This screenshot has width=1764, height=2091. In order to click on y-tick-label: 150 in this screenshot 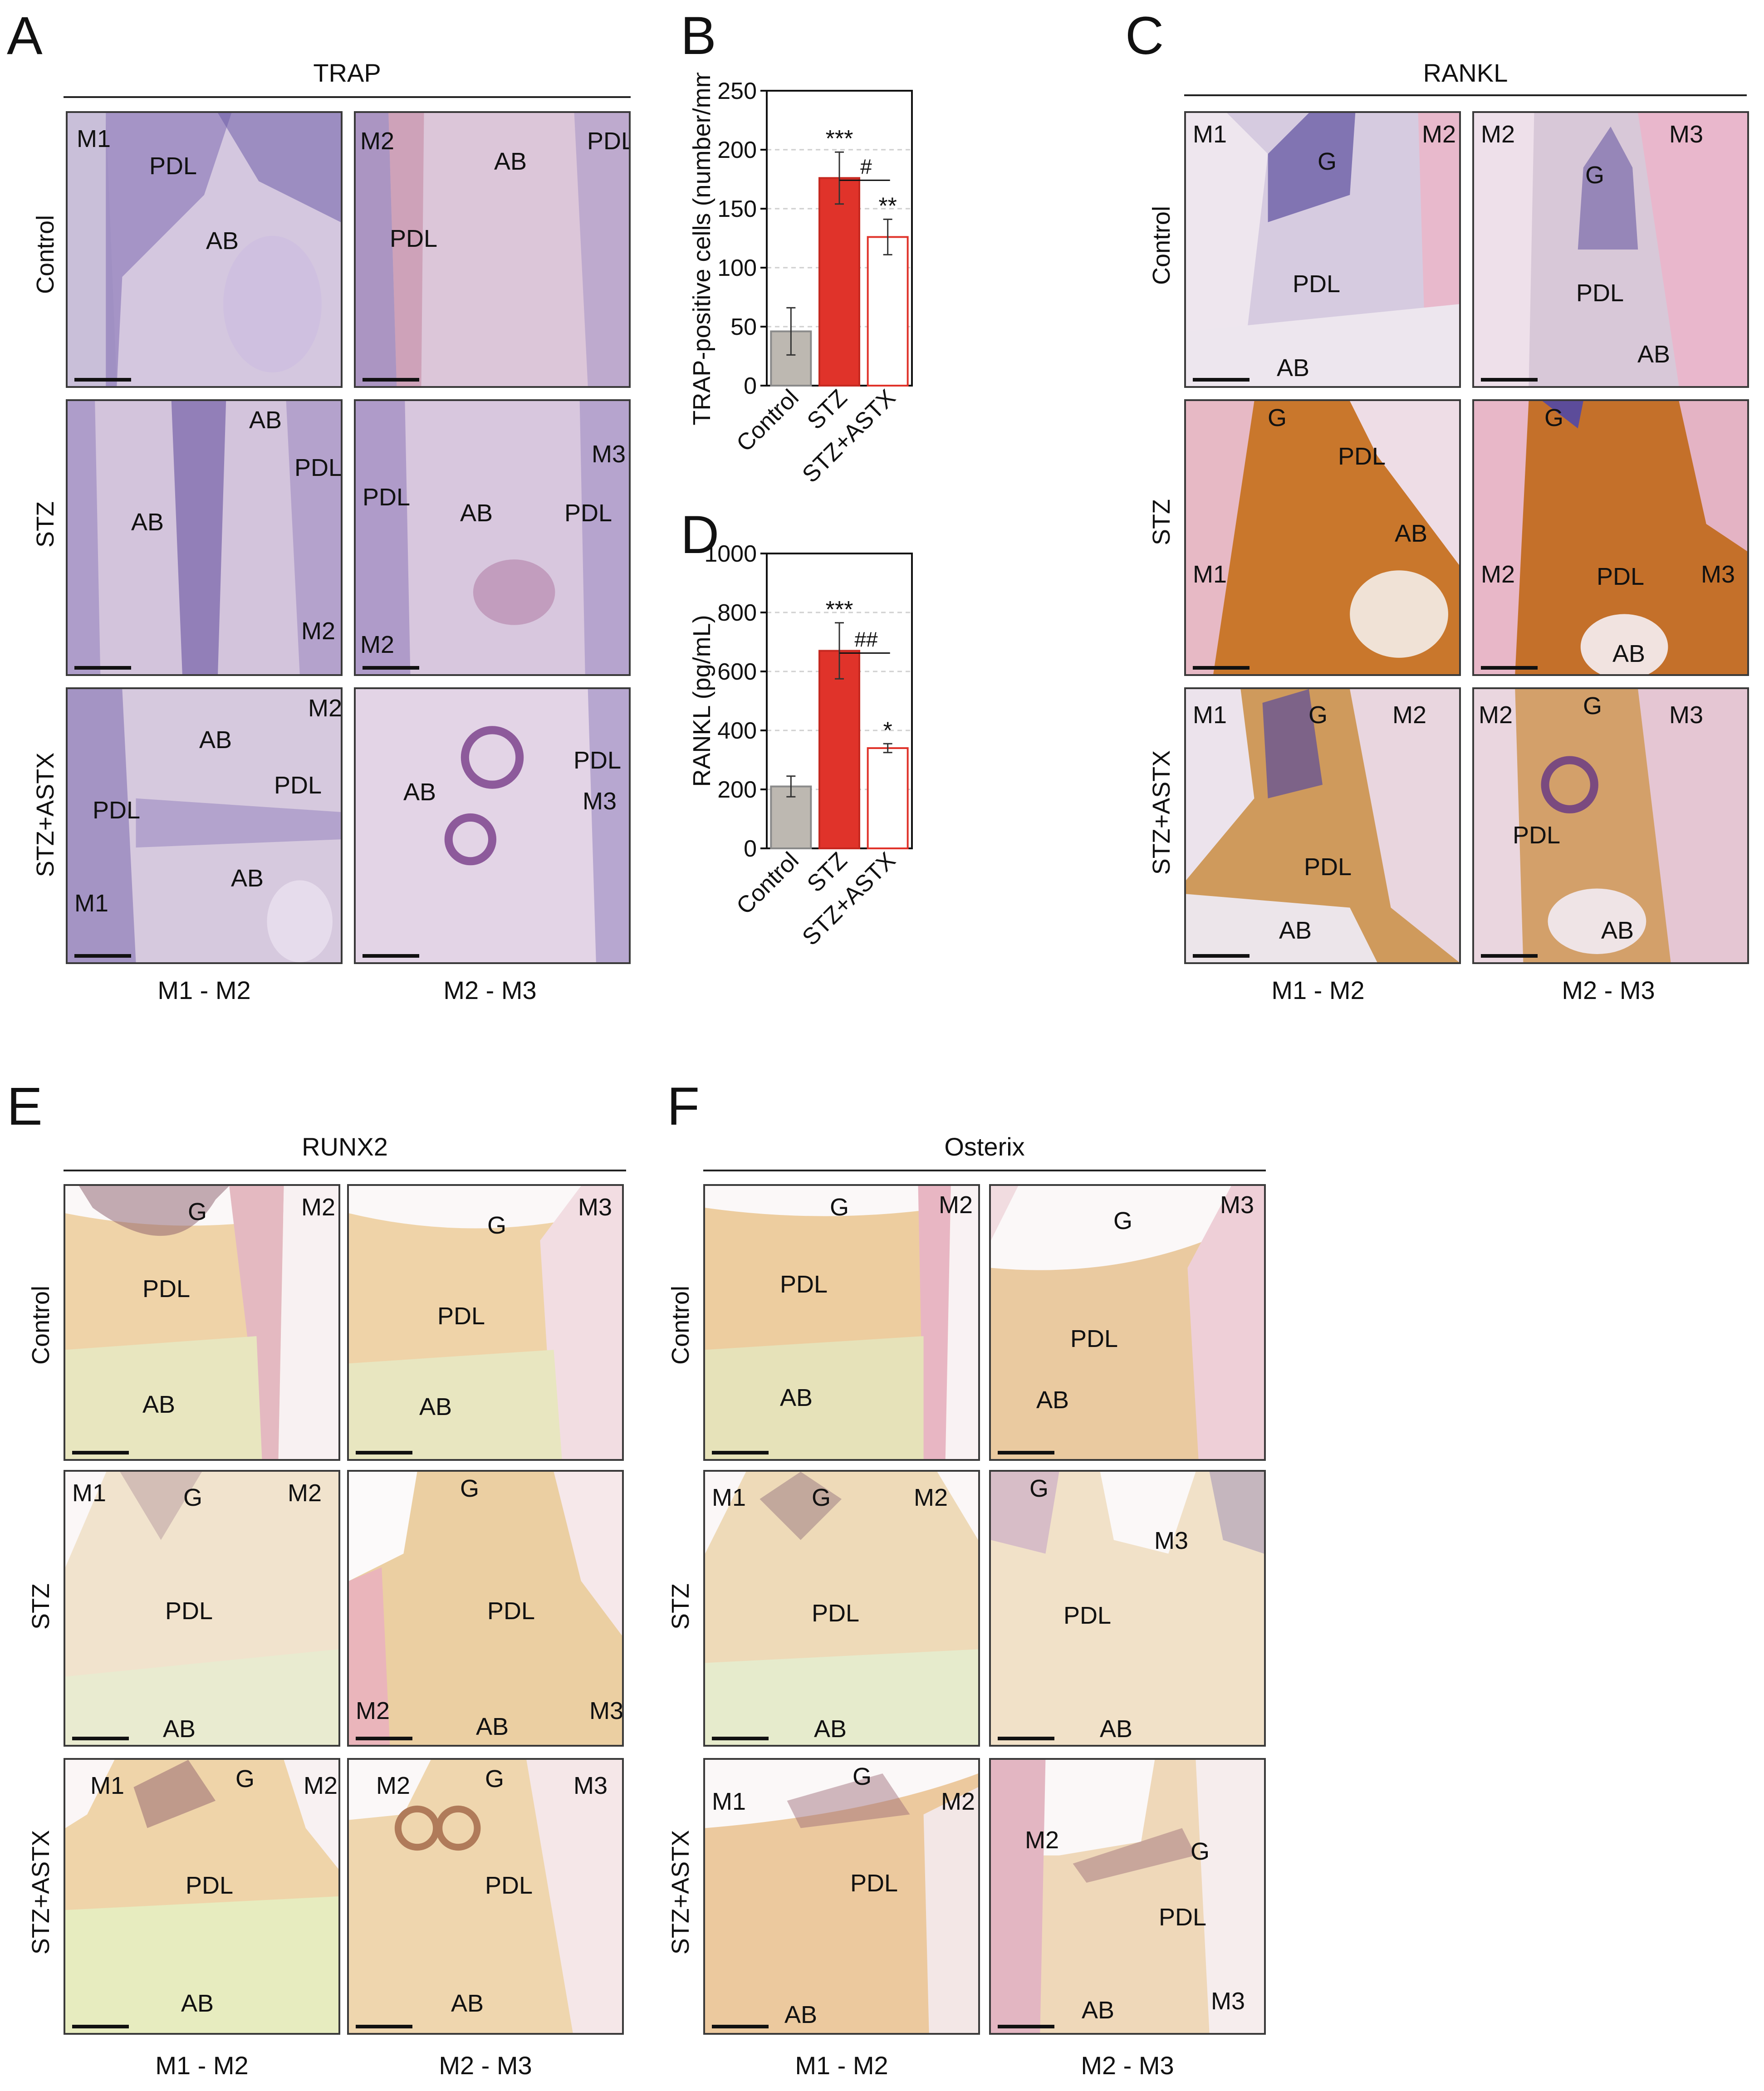, I will do `click(737, 209)`.